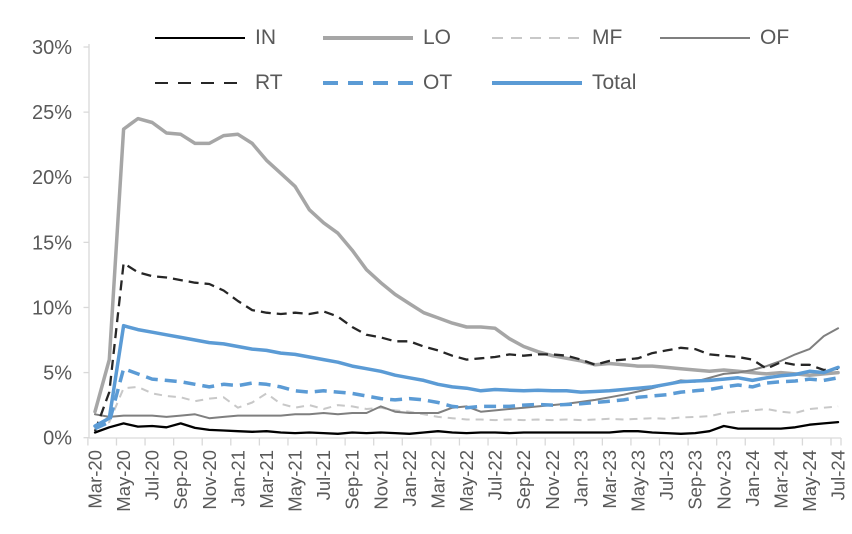 The width and height of the screenshot is (852, 534). Describe the element at coordinates (723, 480) in the screenshot. I see `x-tick-label: Nov-23` at that location.